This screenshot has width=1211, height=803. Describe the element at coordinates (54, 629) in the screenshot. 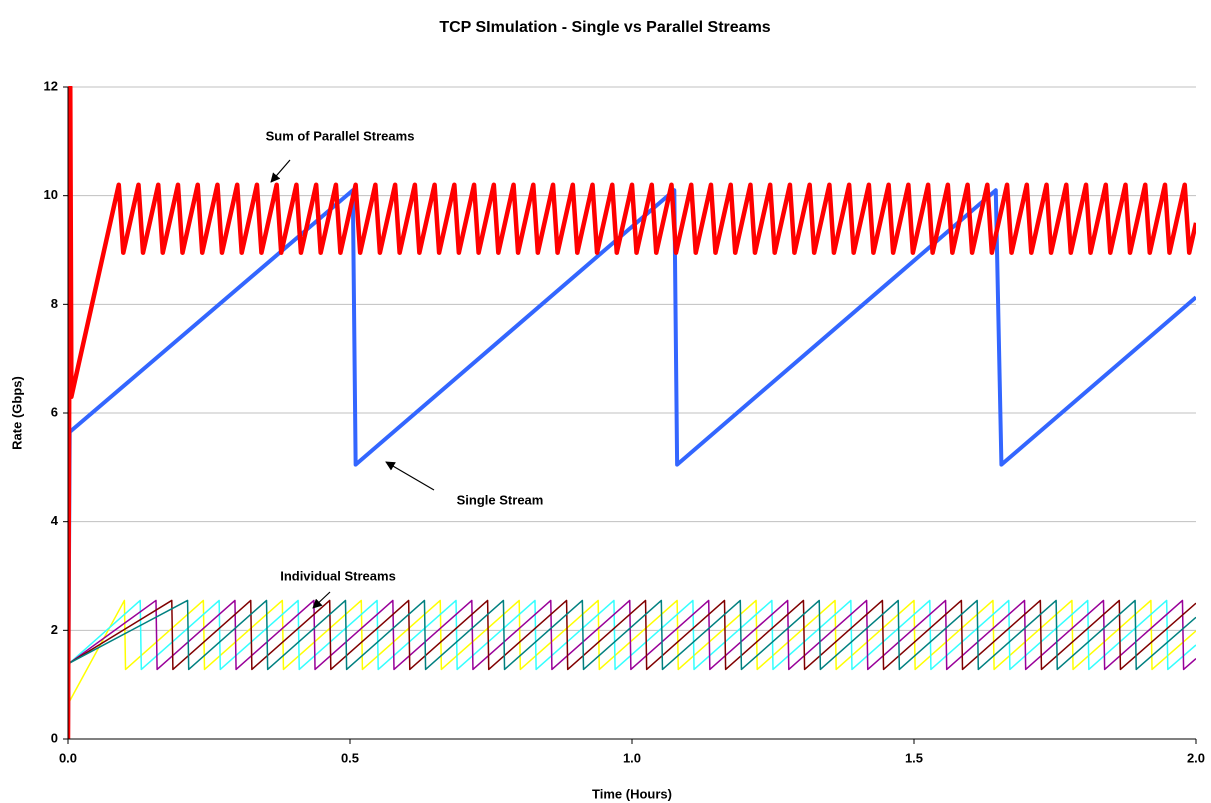

I see `y-tick-label: 2` at that location.